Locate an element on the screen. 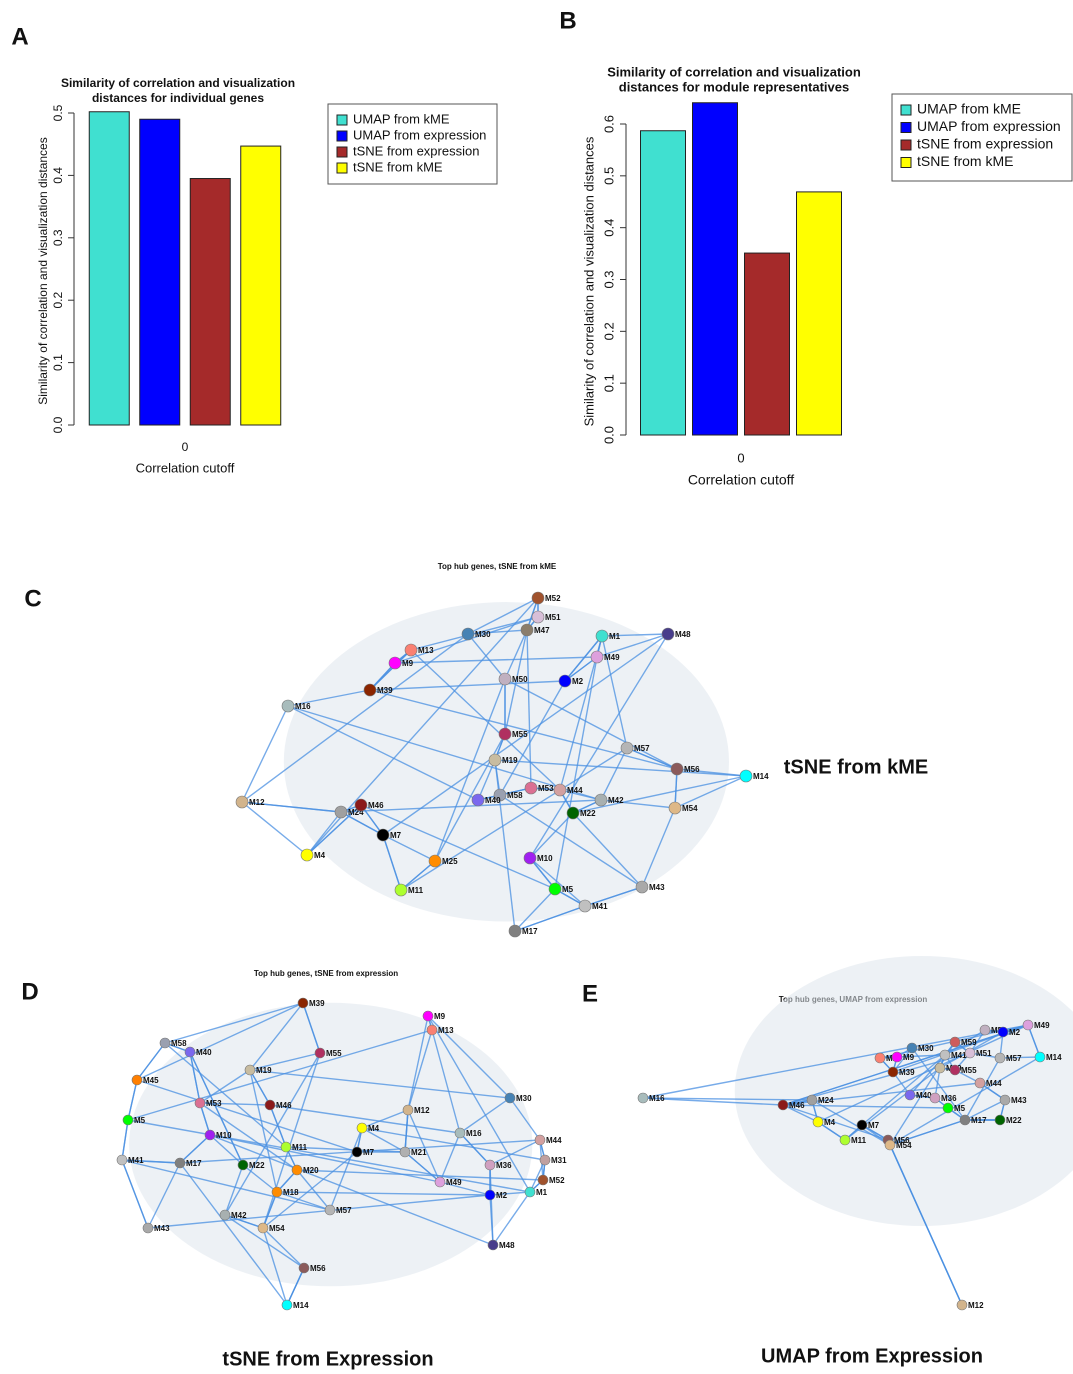 This screenshot has width=1073, height=1374. hub-label: M24 is located at coordinates (826, 1100).